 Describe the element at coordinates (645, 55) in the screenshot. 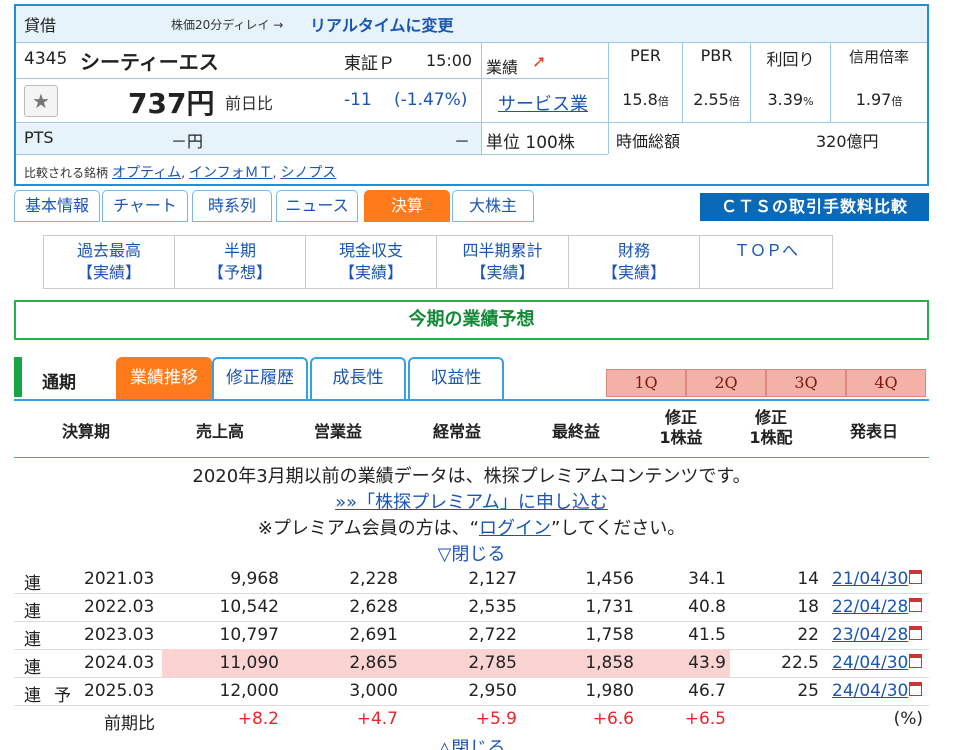

I see `per-label: PER` at that location.